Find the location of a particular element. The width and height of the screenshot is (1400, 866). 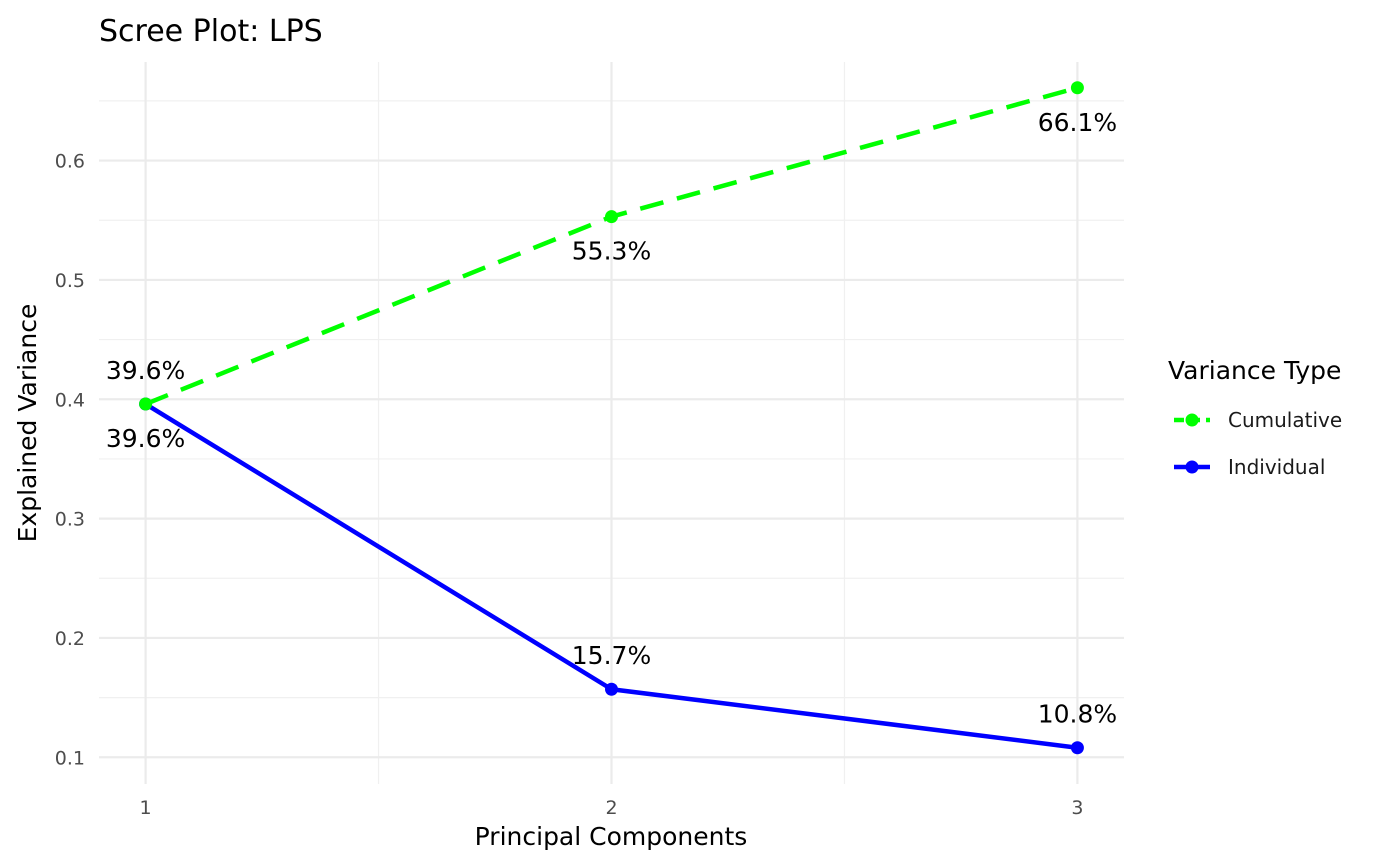

y-tick-label: 0.5 is located at coordinates (70, 281).